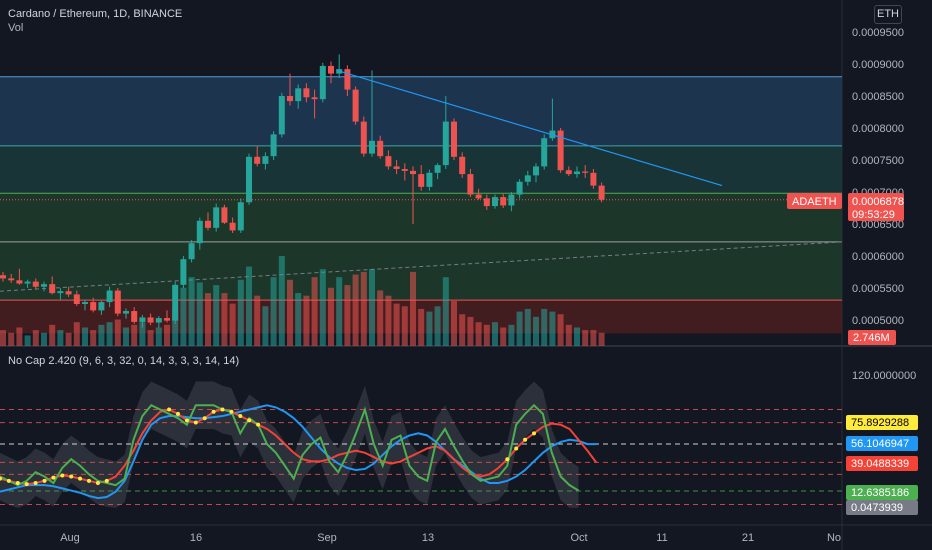  I want to click on time-tick-label: 21, so click(748, 538).